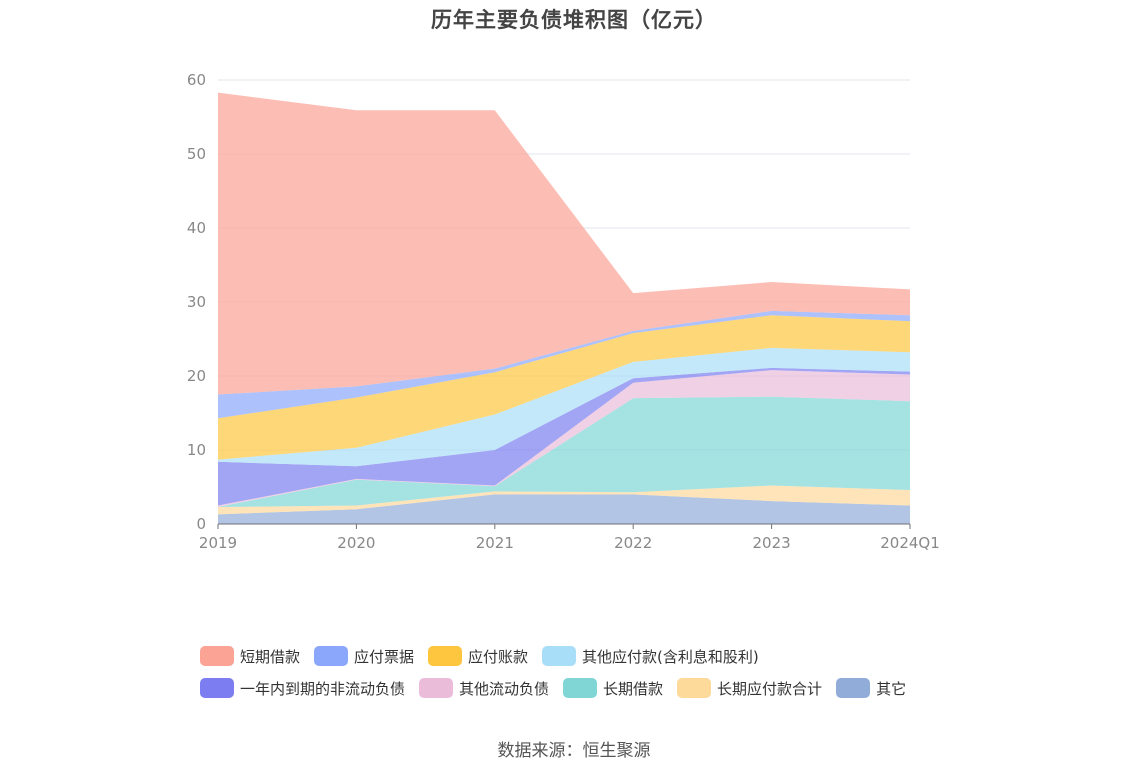 The image size is (1148, 776). What do you see at coordinates (770, 688) in the screenshot?
I see `legend-label: 长期应付款合计` at bounding box center [770, 688].